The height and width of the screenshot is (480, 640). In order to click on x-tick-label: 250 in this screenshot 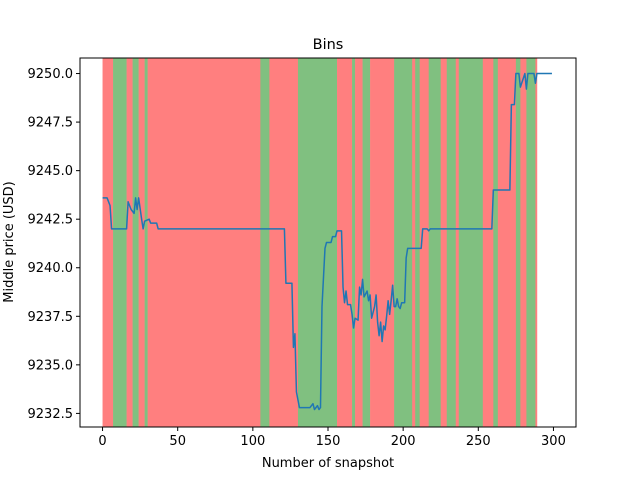, I will do `click(478, 441)`.